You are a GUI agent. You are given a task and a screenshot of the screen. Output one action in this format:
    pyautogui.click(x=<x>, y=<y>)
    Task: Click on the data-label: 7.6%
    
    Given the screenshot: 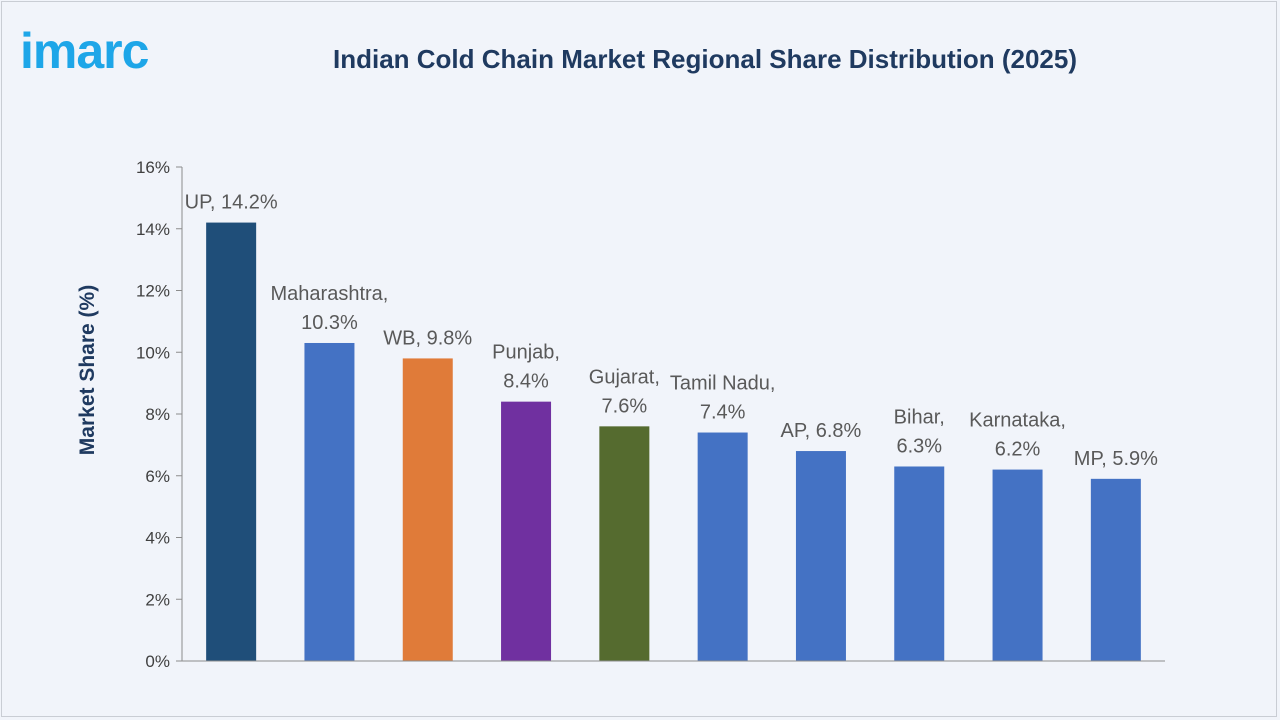 What is the action you would take?
    pyautogui.click(x=625, y=406)
    